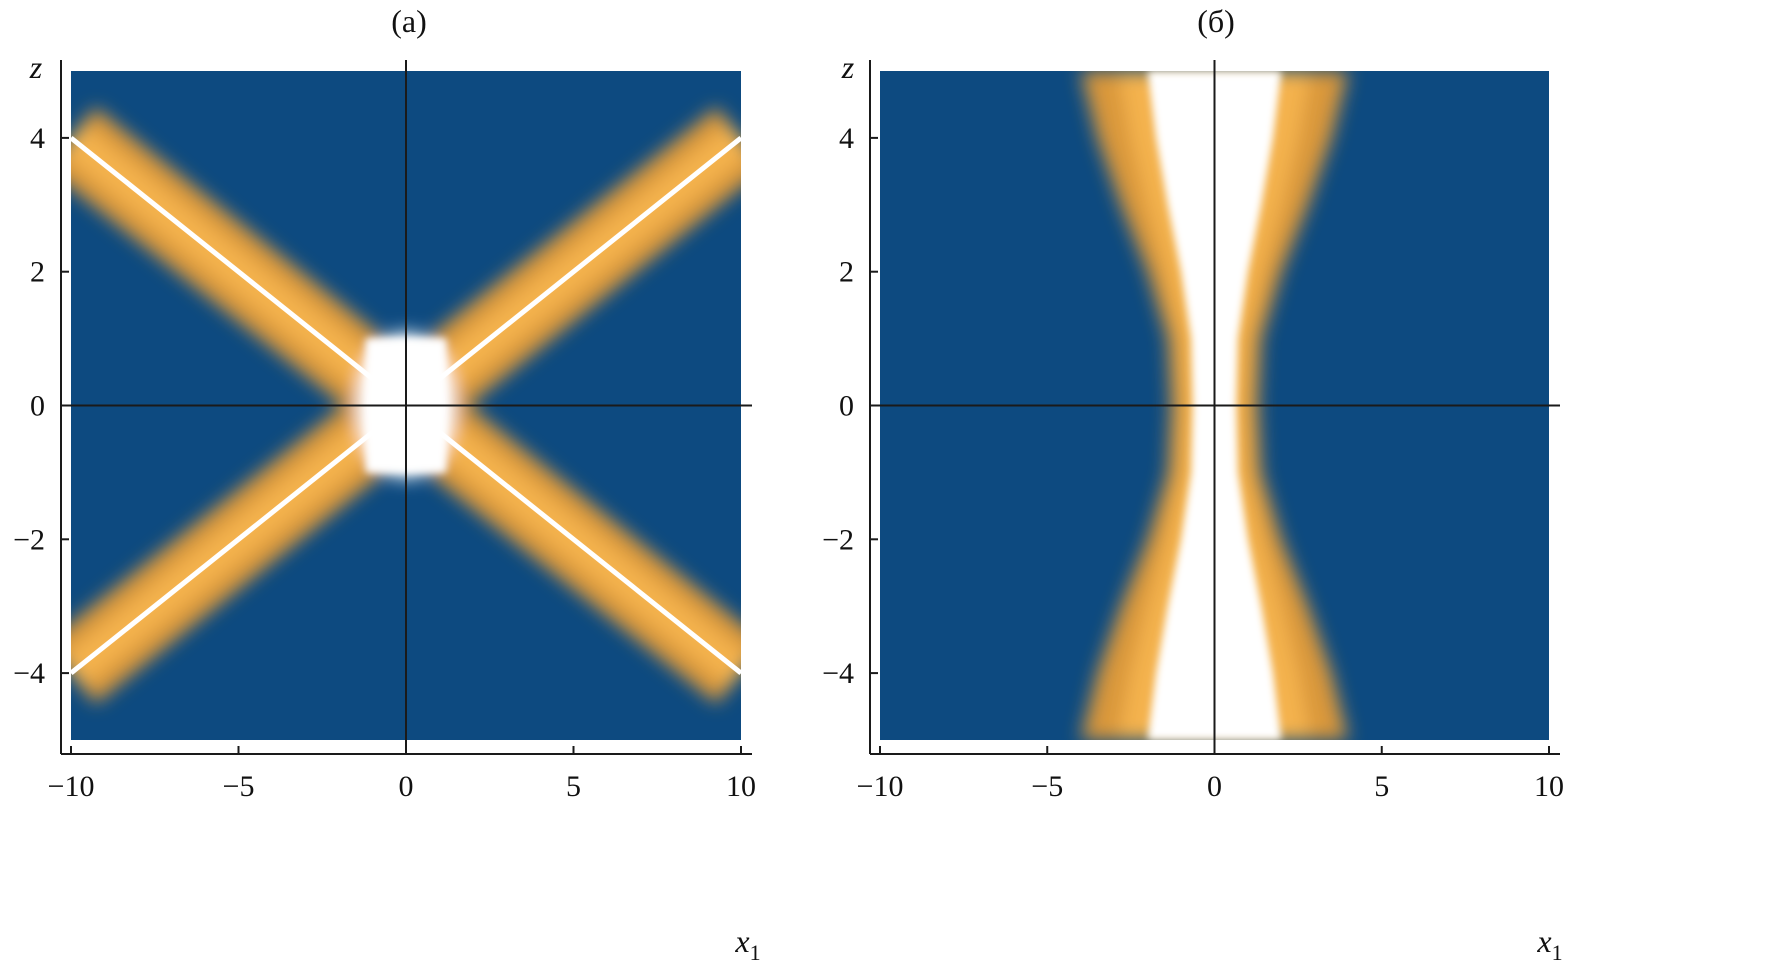 This screenshot has height=970, width=1772. What do you see at coordinates (37, 138) in the screenshot?
I see `panel-a-y-tick-label: 4` at bounding box center [37, 138].